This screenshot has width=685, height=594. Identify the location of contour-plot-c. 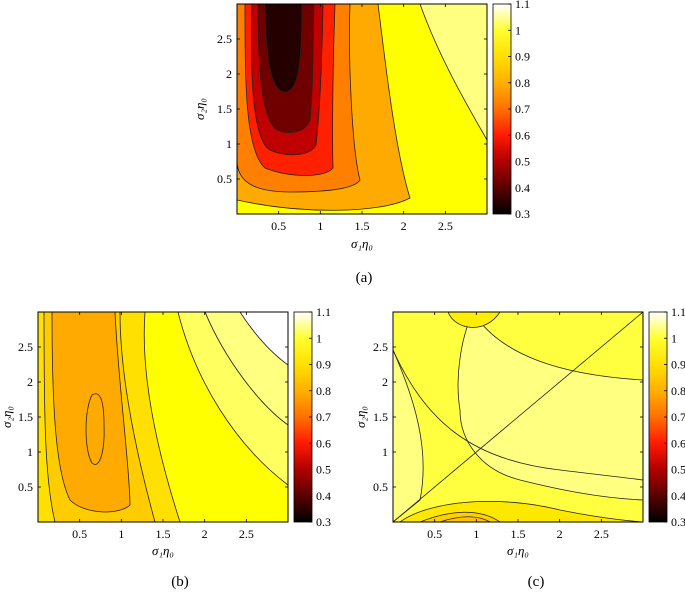
(518, 417).